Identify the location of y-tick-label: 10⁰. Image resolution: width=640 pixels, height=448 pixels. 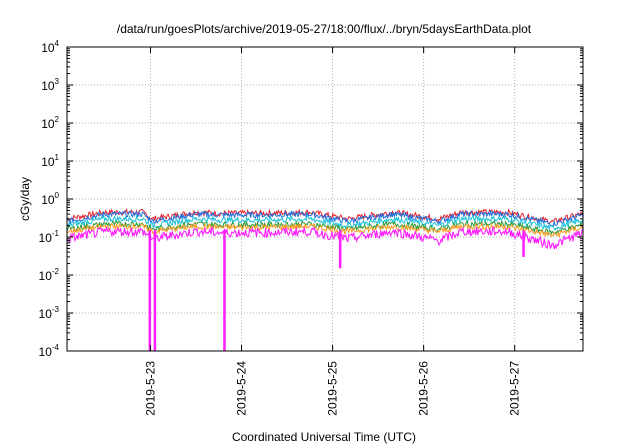
(50, 199).